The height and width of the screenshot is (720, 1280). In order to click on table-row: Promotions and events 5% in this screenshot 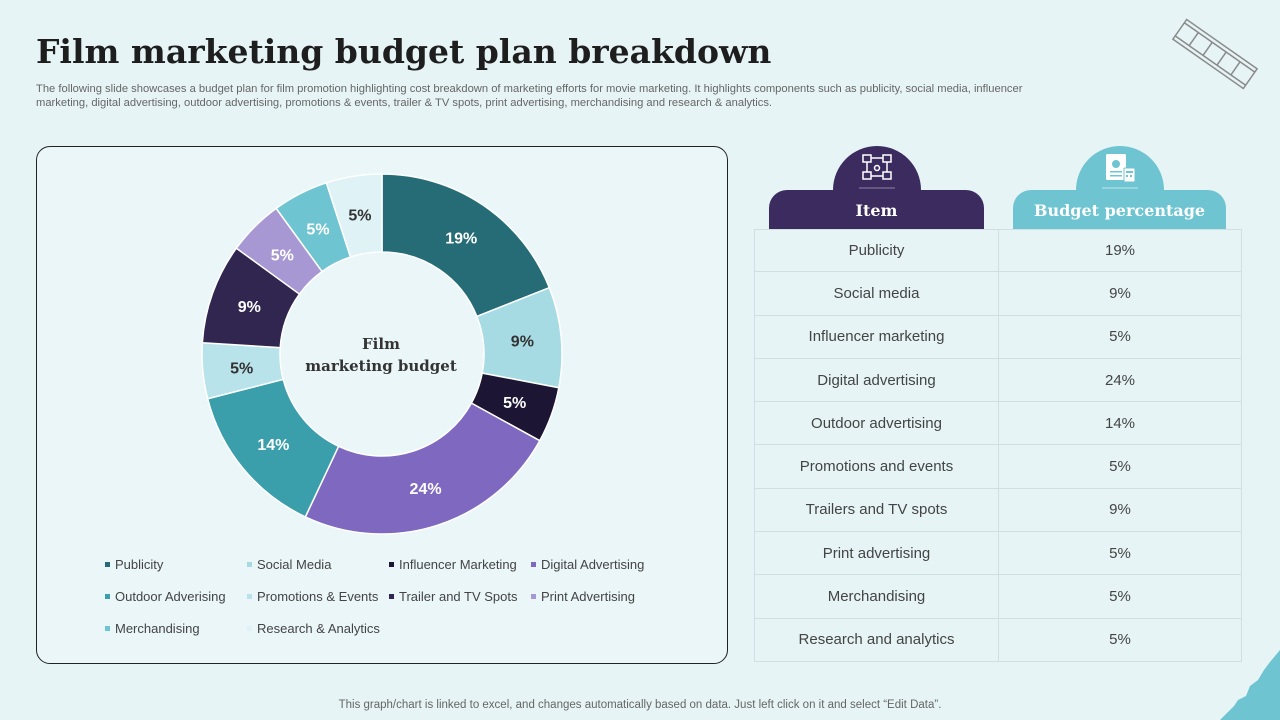, I will do `click(998, 467)`.